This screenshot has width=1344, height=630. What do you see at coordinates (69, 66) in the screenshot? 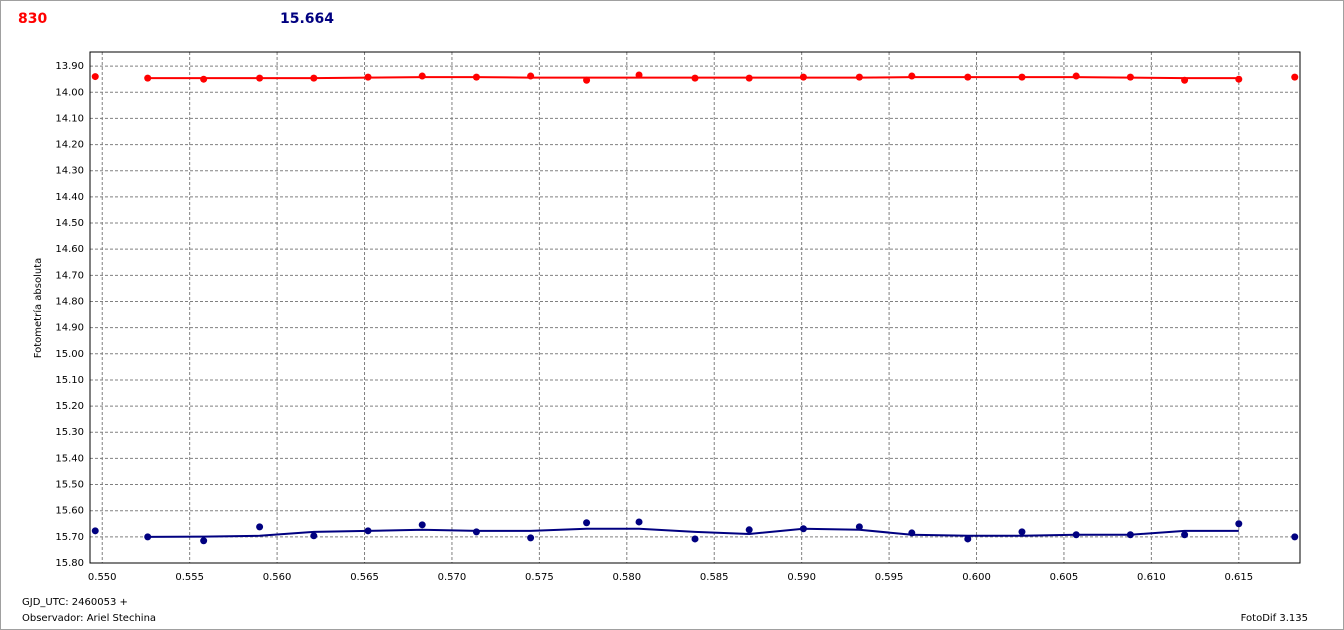
I see `y-tick-label: 13.90` at bounding box center [69, 66].